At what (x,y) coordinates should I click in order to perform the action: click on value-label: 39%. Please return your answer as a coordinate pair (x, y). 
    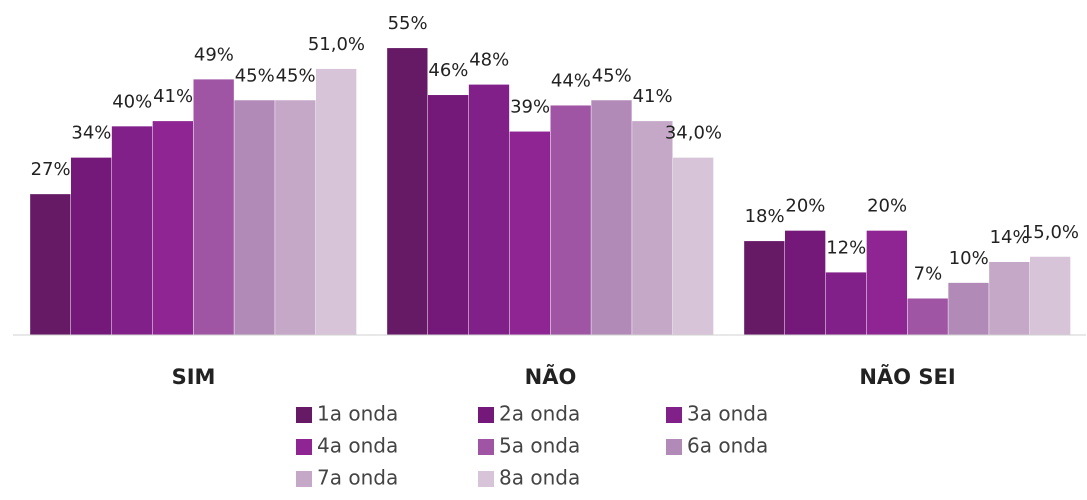
    Looking at the image, I should click on (530, 107).